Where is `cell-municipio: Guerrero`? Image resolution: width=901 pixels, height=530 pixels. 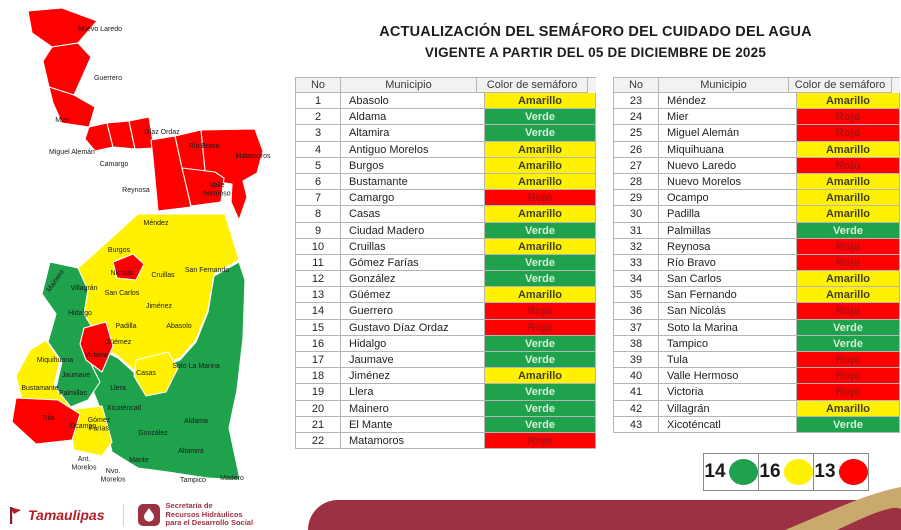
cell-municipio: Guerrero is located at coordinates (413, 311).